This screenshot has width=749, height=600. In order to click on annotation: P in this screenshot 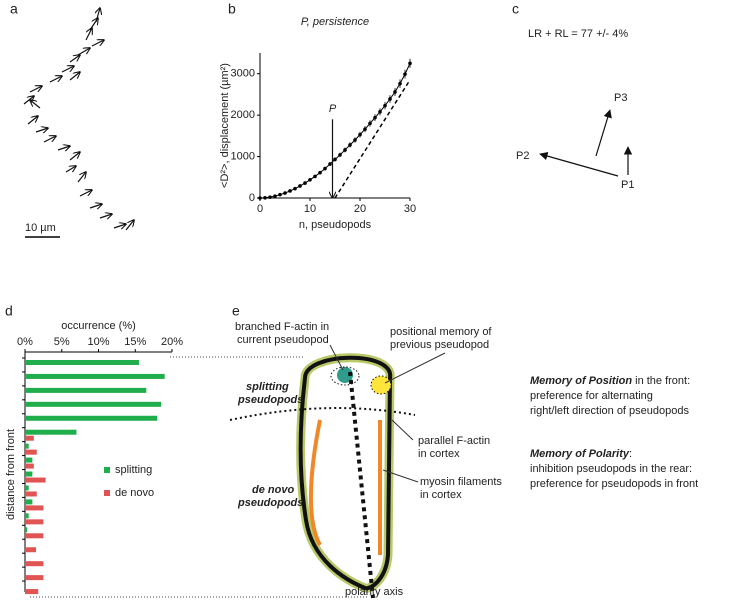, I will do `click(333, 109)`.